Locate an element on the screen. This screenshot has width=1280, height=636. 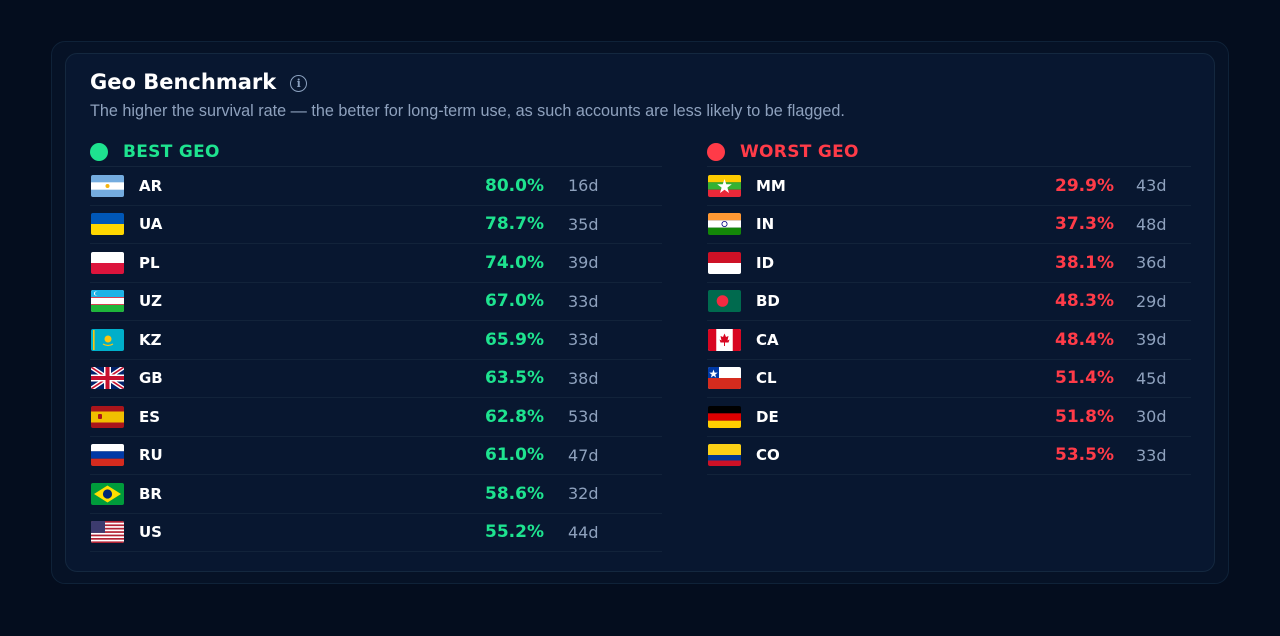
survival-rate: 58.6% is located at coordinates (514, 493).